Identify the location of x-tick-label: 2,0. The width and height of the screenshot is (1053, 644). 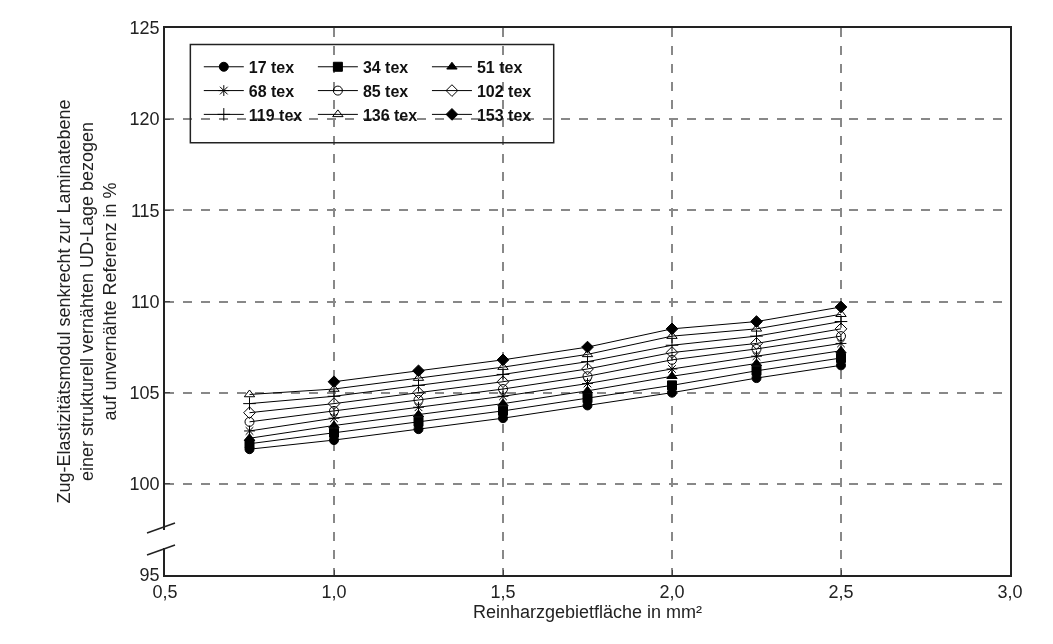
(672, 592).